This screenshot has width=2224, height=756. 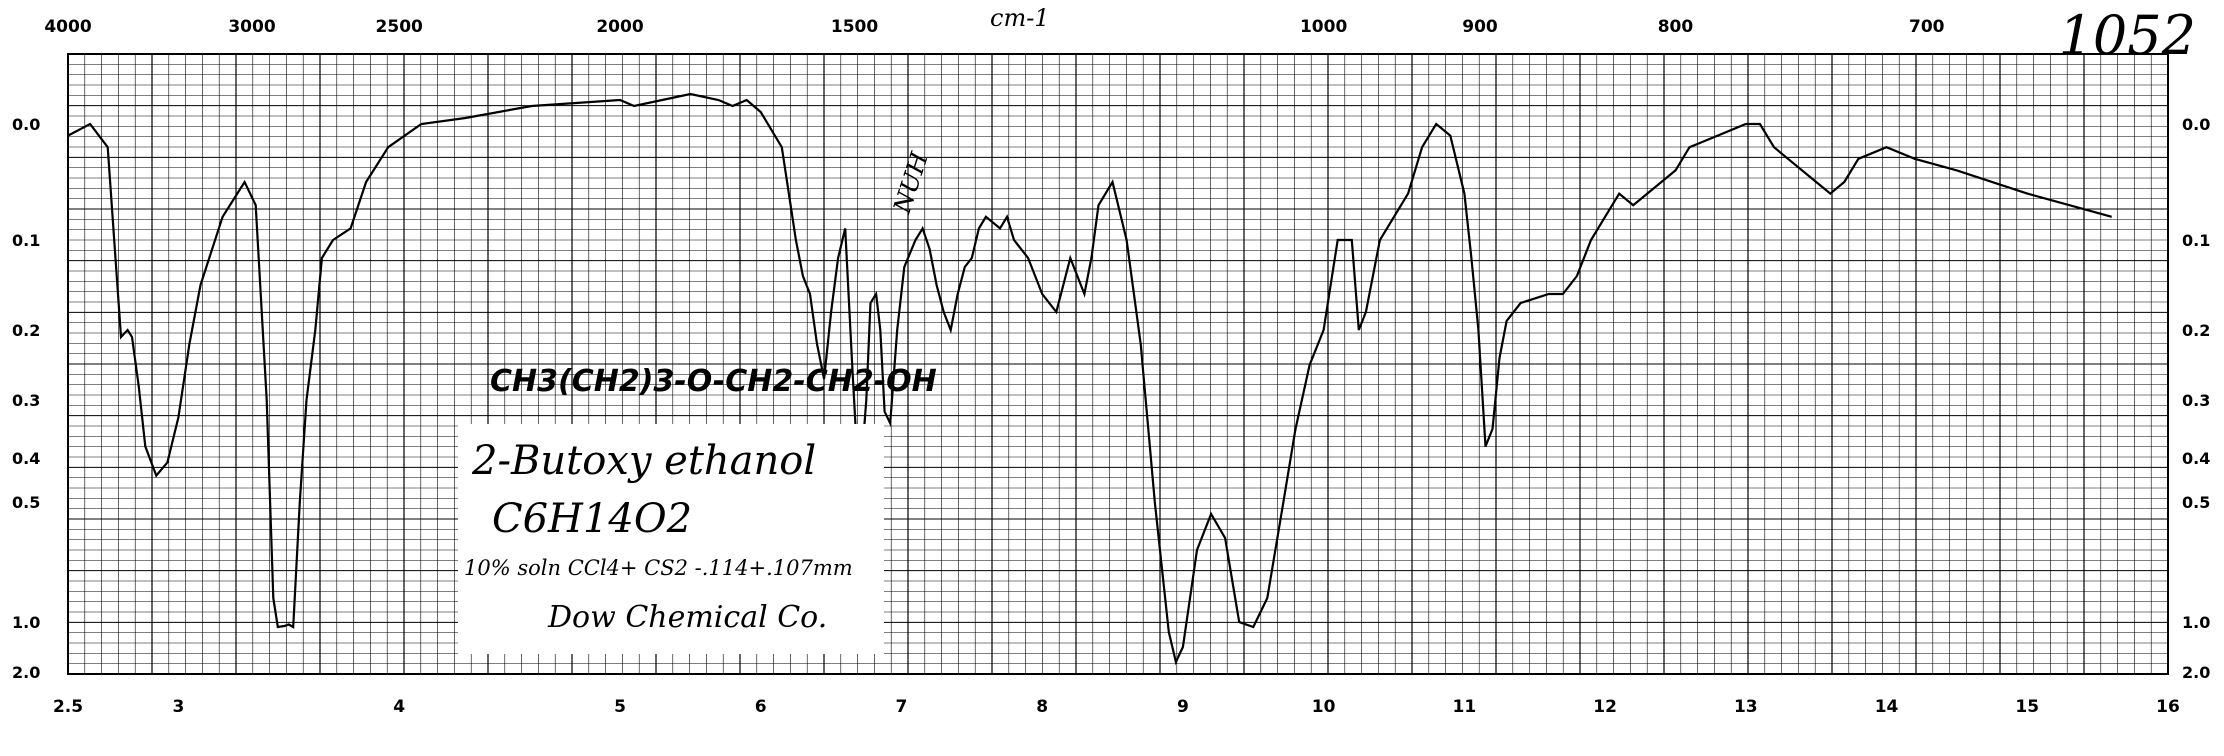 What do you see at coordinates (399, 707) in the screenshot?
I see `bottom-tick-label: 4` at bounding box center [399, 707].